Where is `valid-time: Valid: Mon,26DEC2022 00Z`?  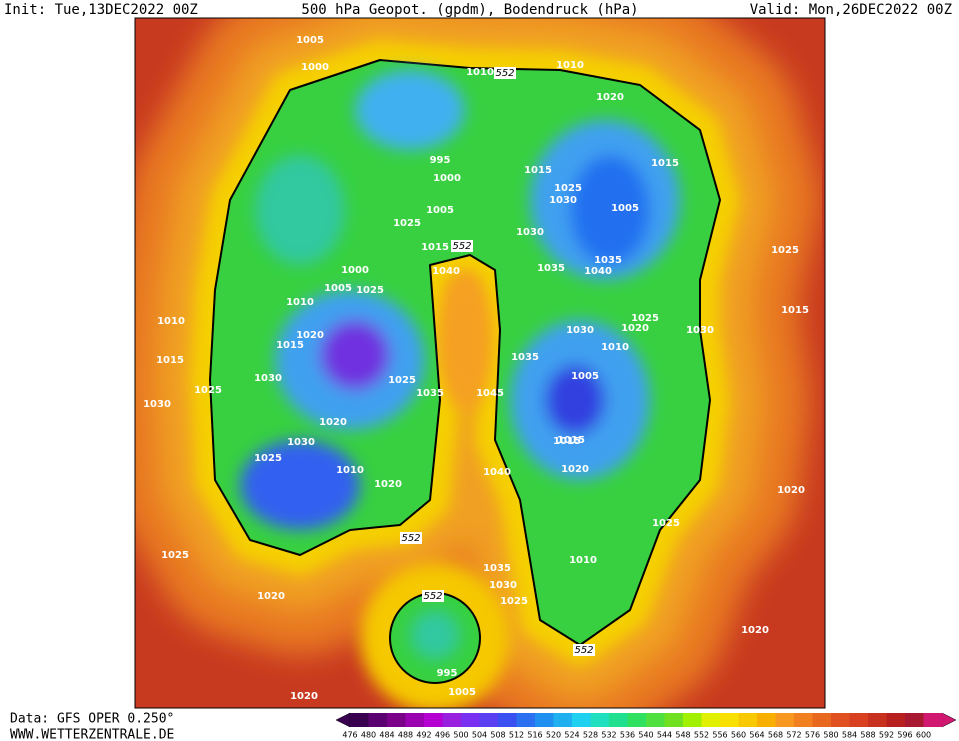 valid-time: Valid: Mon,26DEC2022 00Z is located at coordinates (851, 10).